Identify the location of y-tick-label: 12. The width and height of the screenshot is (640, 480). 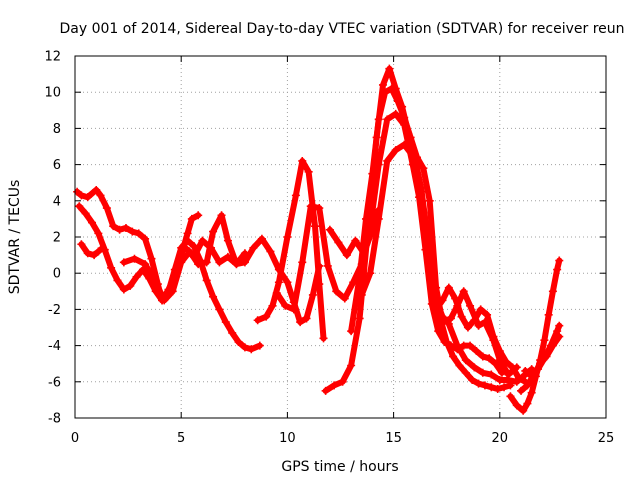
(52, 57).